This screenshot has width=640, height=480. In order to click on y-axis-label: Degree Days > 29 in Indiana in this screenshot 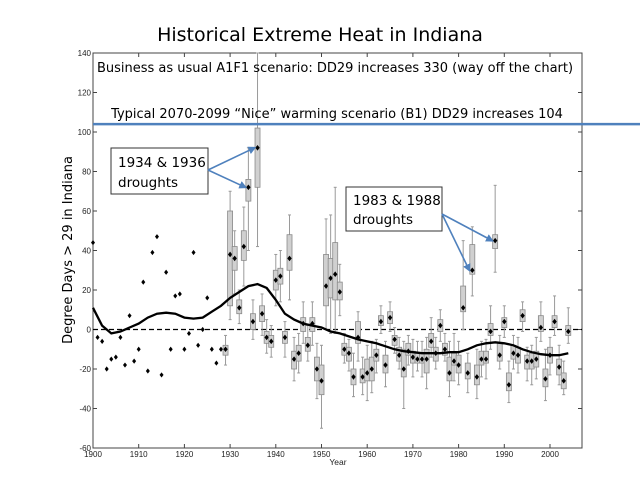, I will do `click(68, 250)`.